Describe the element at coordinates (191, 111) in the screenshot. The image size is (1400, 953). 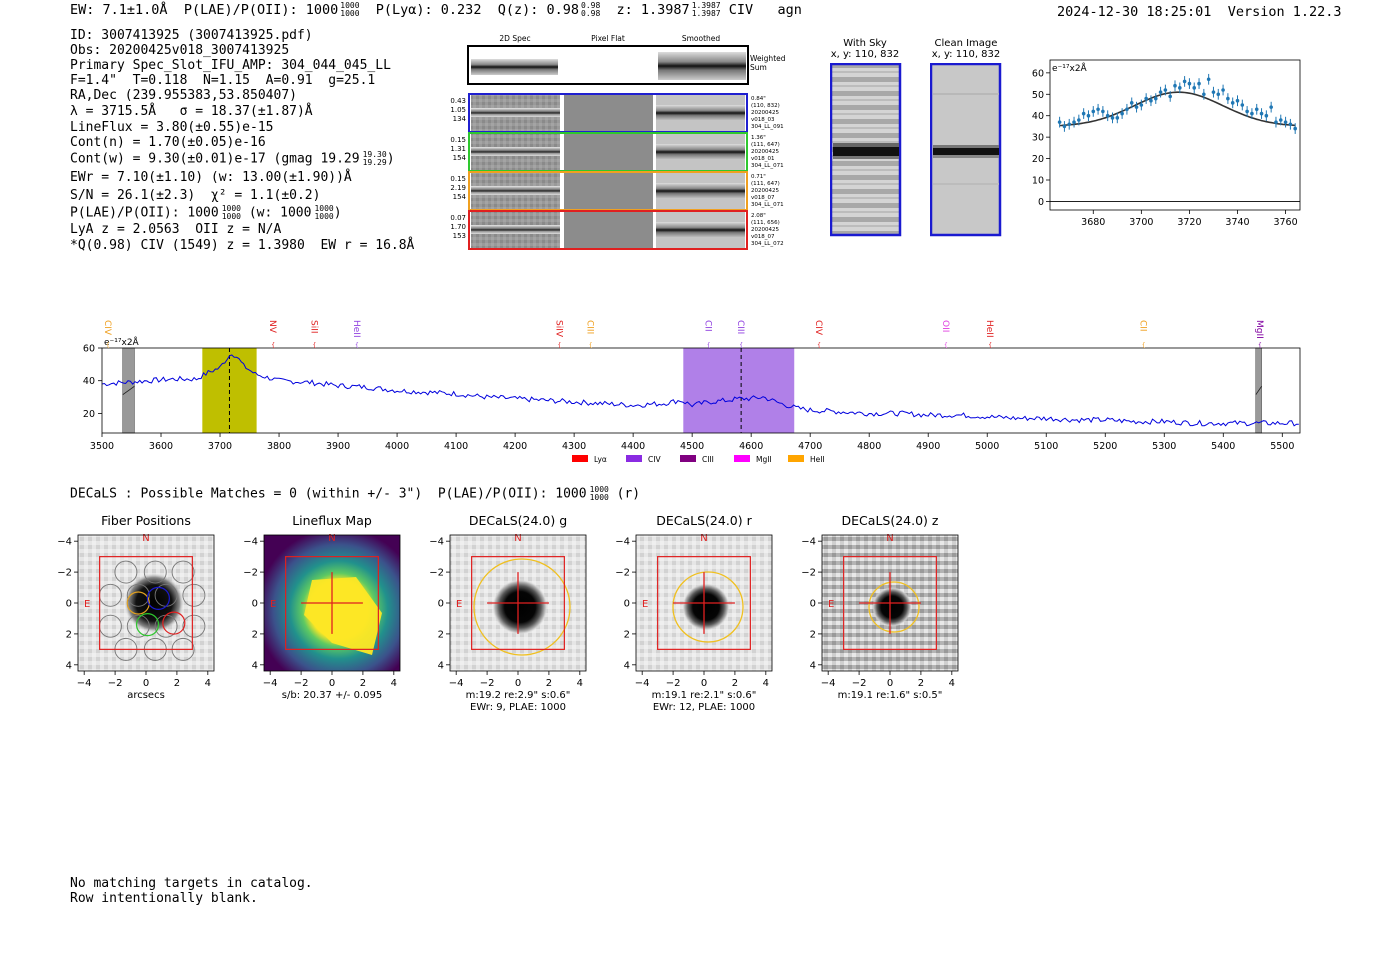
I see `info-lambda: λ = 3715.5Å σ = 18.37(±1.87)Å` at that location.